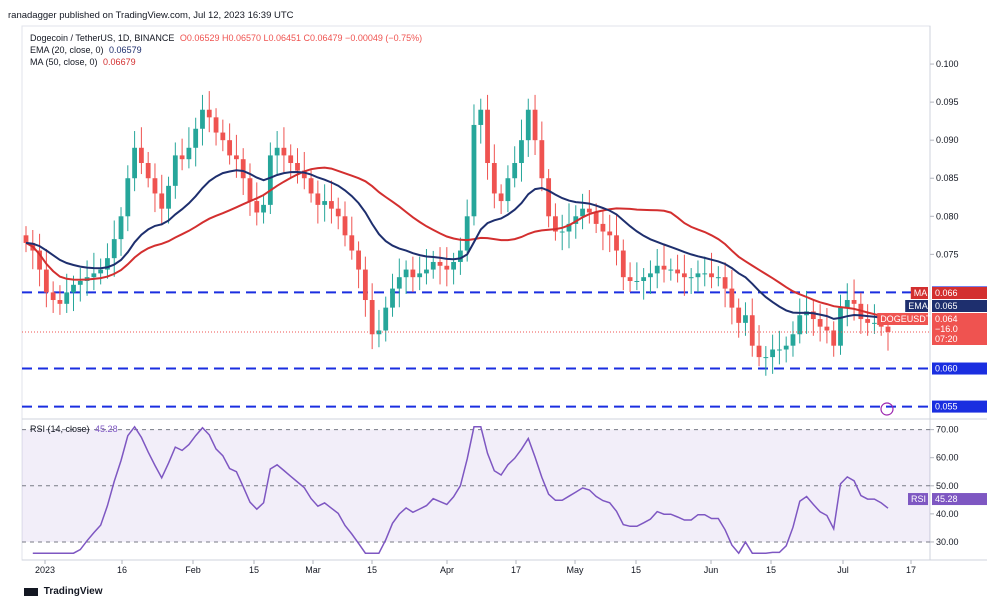 This screenshot has height=605, width=987. Describe the element at coordinates (60, 429) in the screenshot. I see `rsi-legend-label: RSI (14, close)` at that location.